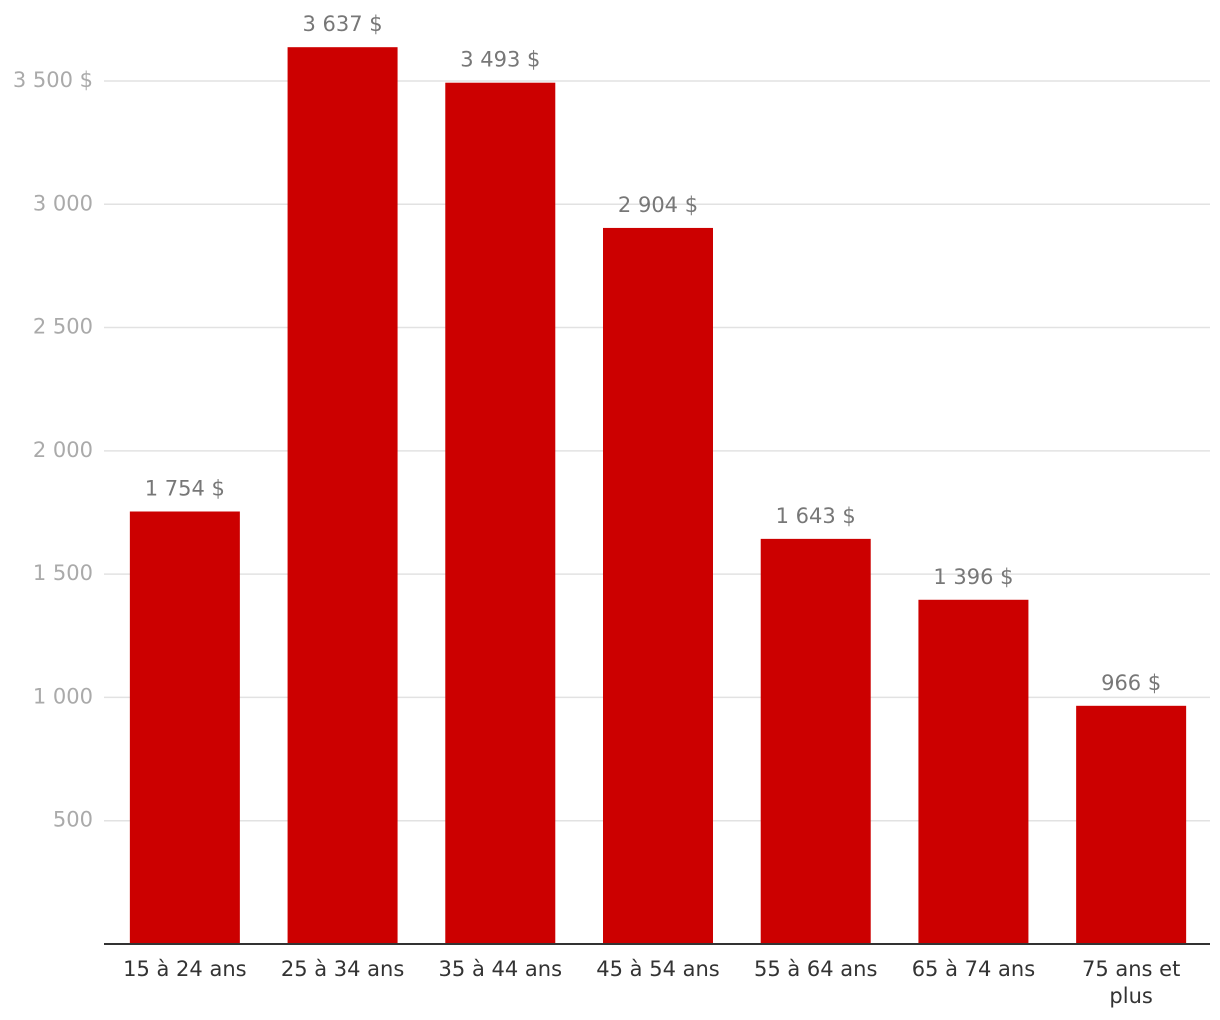 The width and height of the screenshot is (1220, 1020). Describe the element at coordinates (73, 820) in the screenshot. I see `y-tick-label: 500` at that location.